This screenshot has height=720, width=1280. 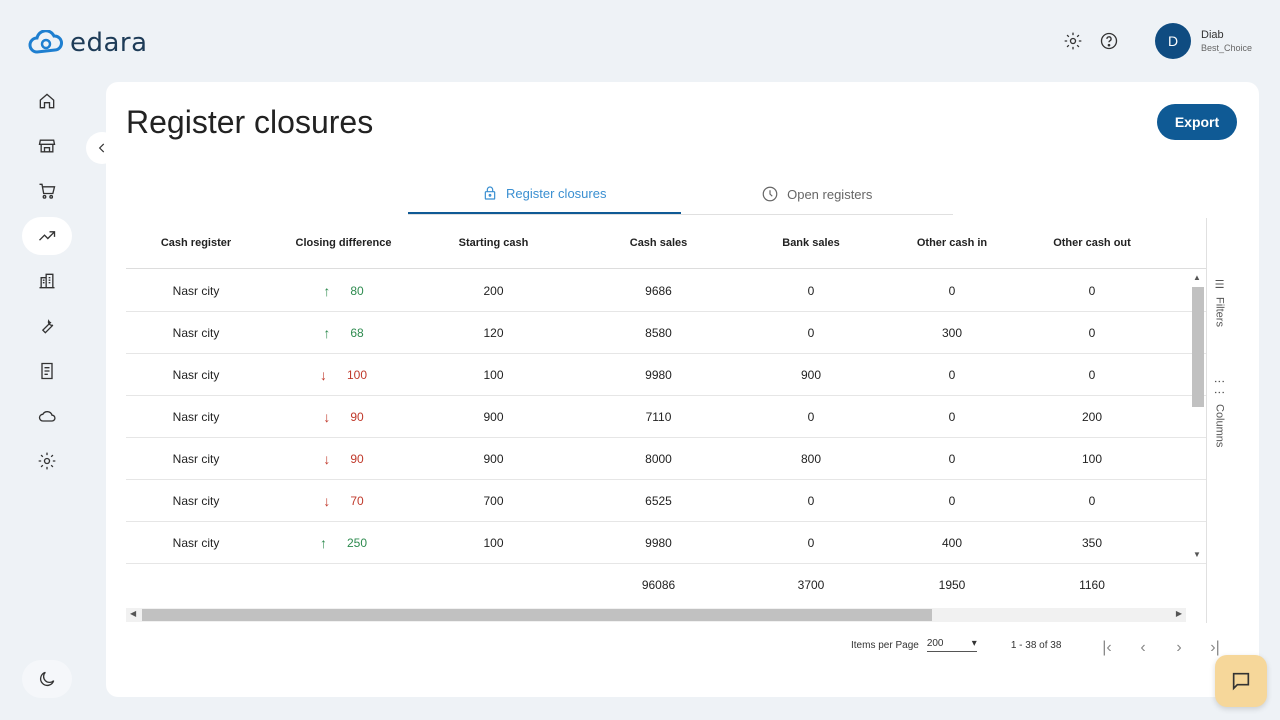 What do you see at coordinates (658, 459) in the screenshot?
I see `cash-sales-cell: 8000` at bounding box center [658, 459].